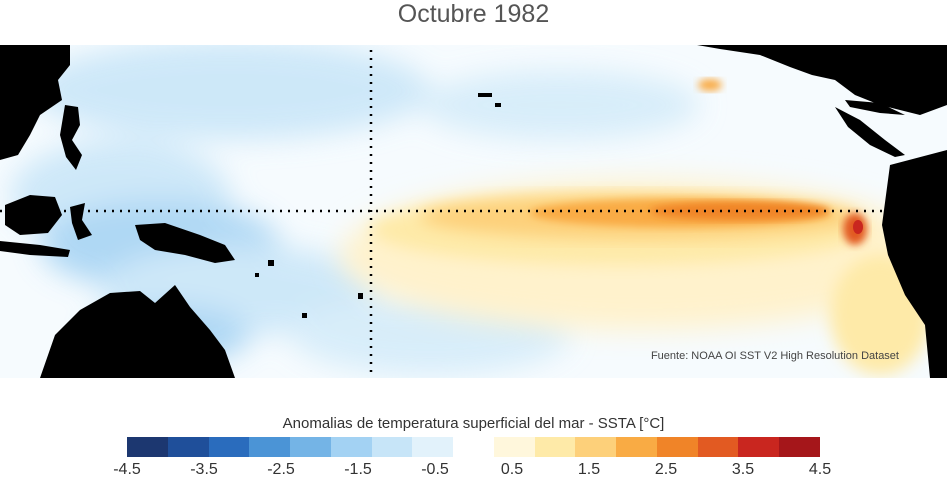 This screenshot has width=947, height=480. What do you see at coordinates (743, 469) in the screenshot?
I see `colorbar-tick-label: 3.5` at bounding box center [743, 469].